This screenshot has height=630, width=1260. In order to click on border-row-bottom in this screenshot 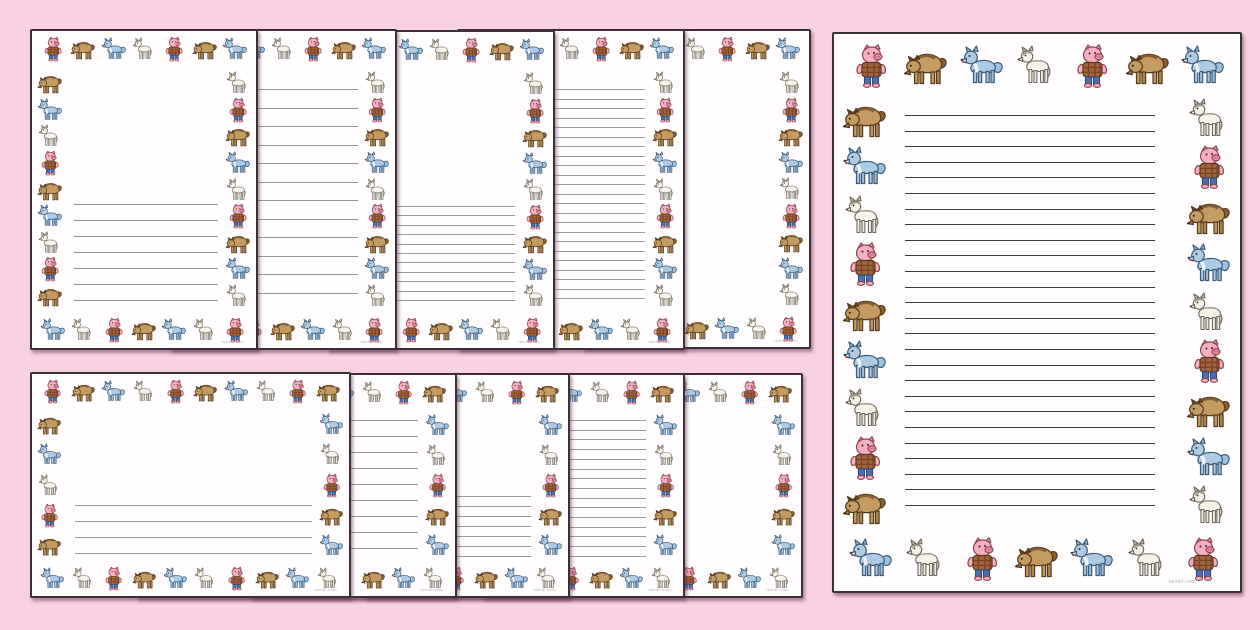, I will do `click(1037, 559)`.